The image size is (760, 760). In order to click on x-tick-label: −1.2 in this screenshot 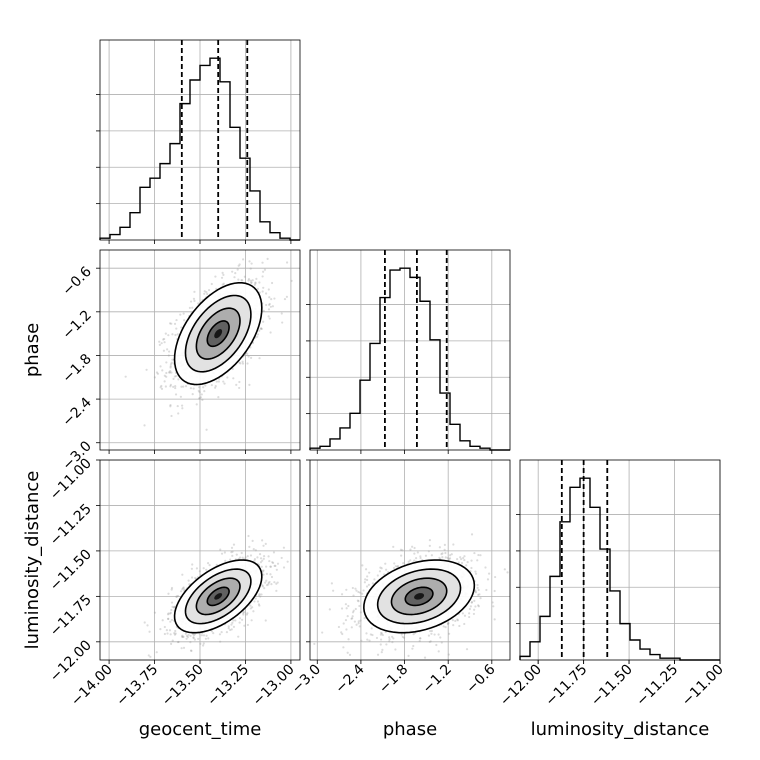, I will do `click(437, 679)`.